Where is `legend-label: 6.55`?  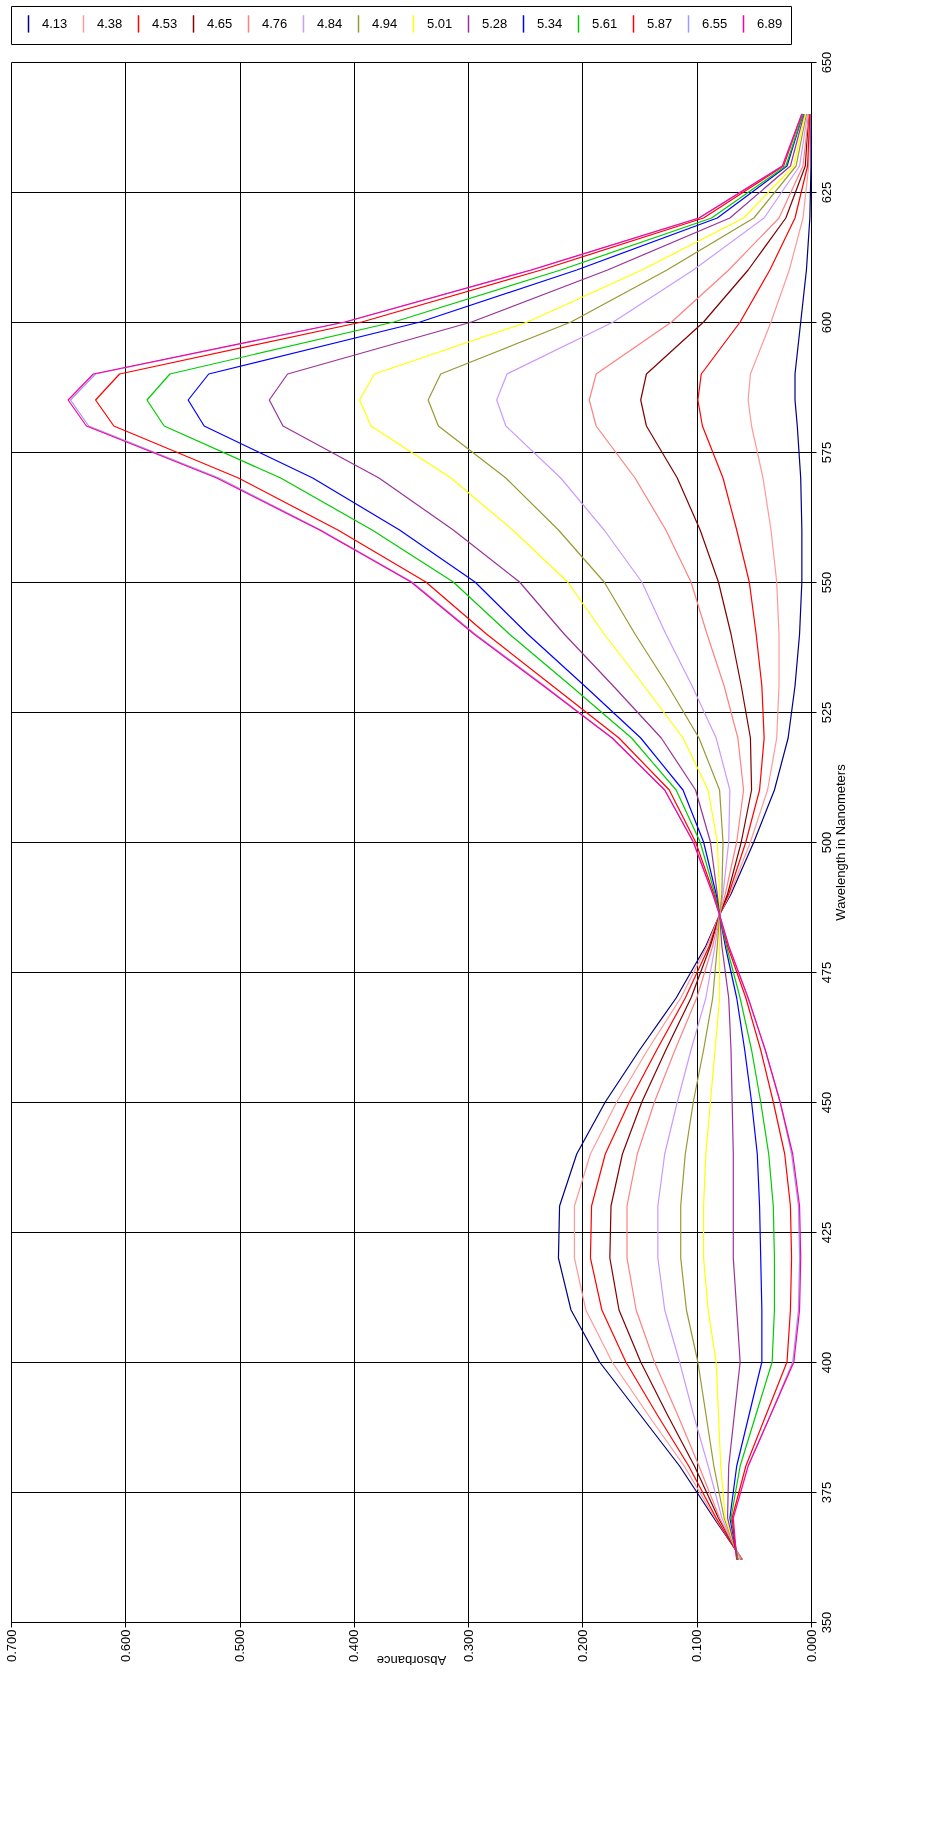 legend-label: 6.55 is located at coordinates (715, 23).